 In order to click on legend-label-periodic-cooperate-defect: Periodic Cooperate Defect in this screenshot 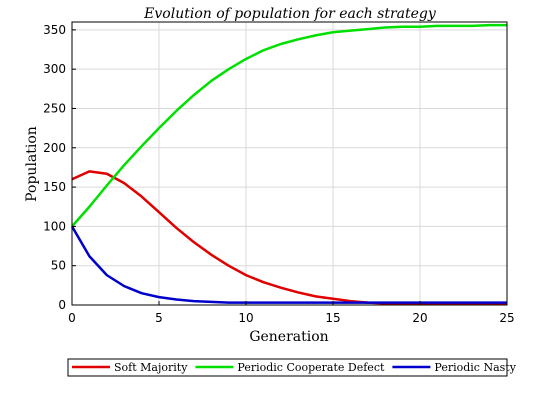, I will do `click(311, 367)`.